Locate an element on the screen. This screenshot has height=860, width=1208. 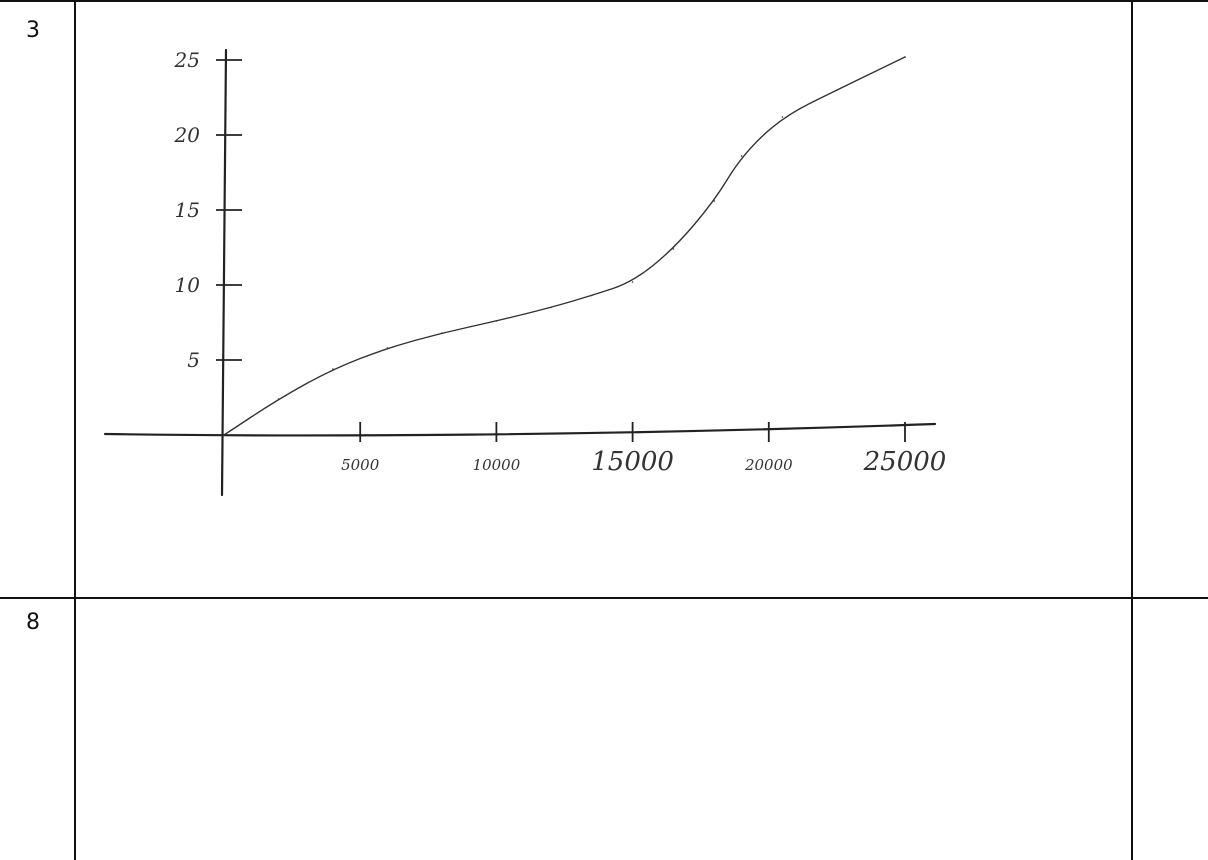
y-tick-label: 20 is located at coordinates (187, 135).